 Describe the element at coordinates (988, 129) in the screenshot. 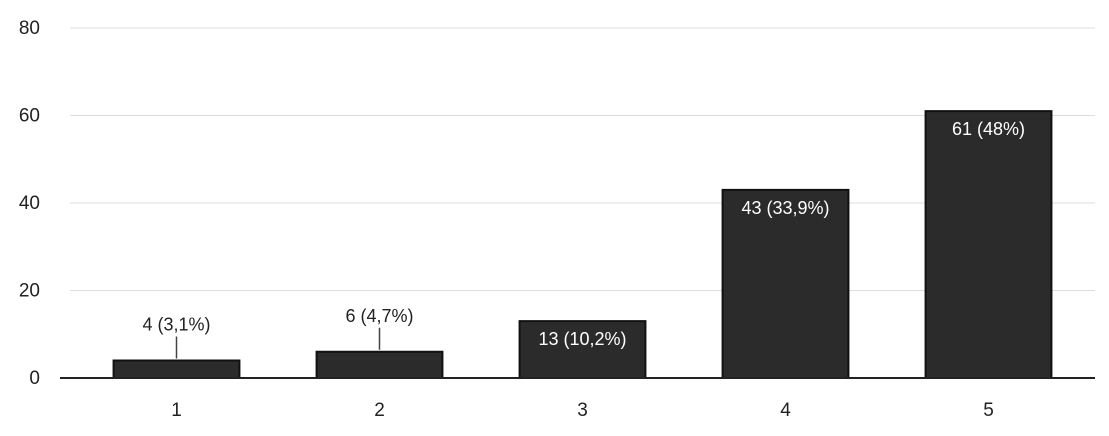

I see `bar-data-label: 61 (48%)` at that location.